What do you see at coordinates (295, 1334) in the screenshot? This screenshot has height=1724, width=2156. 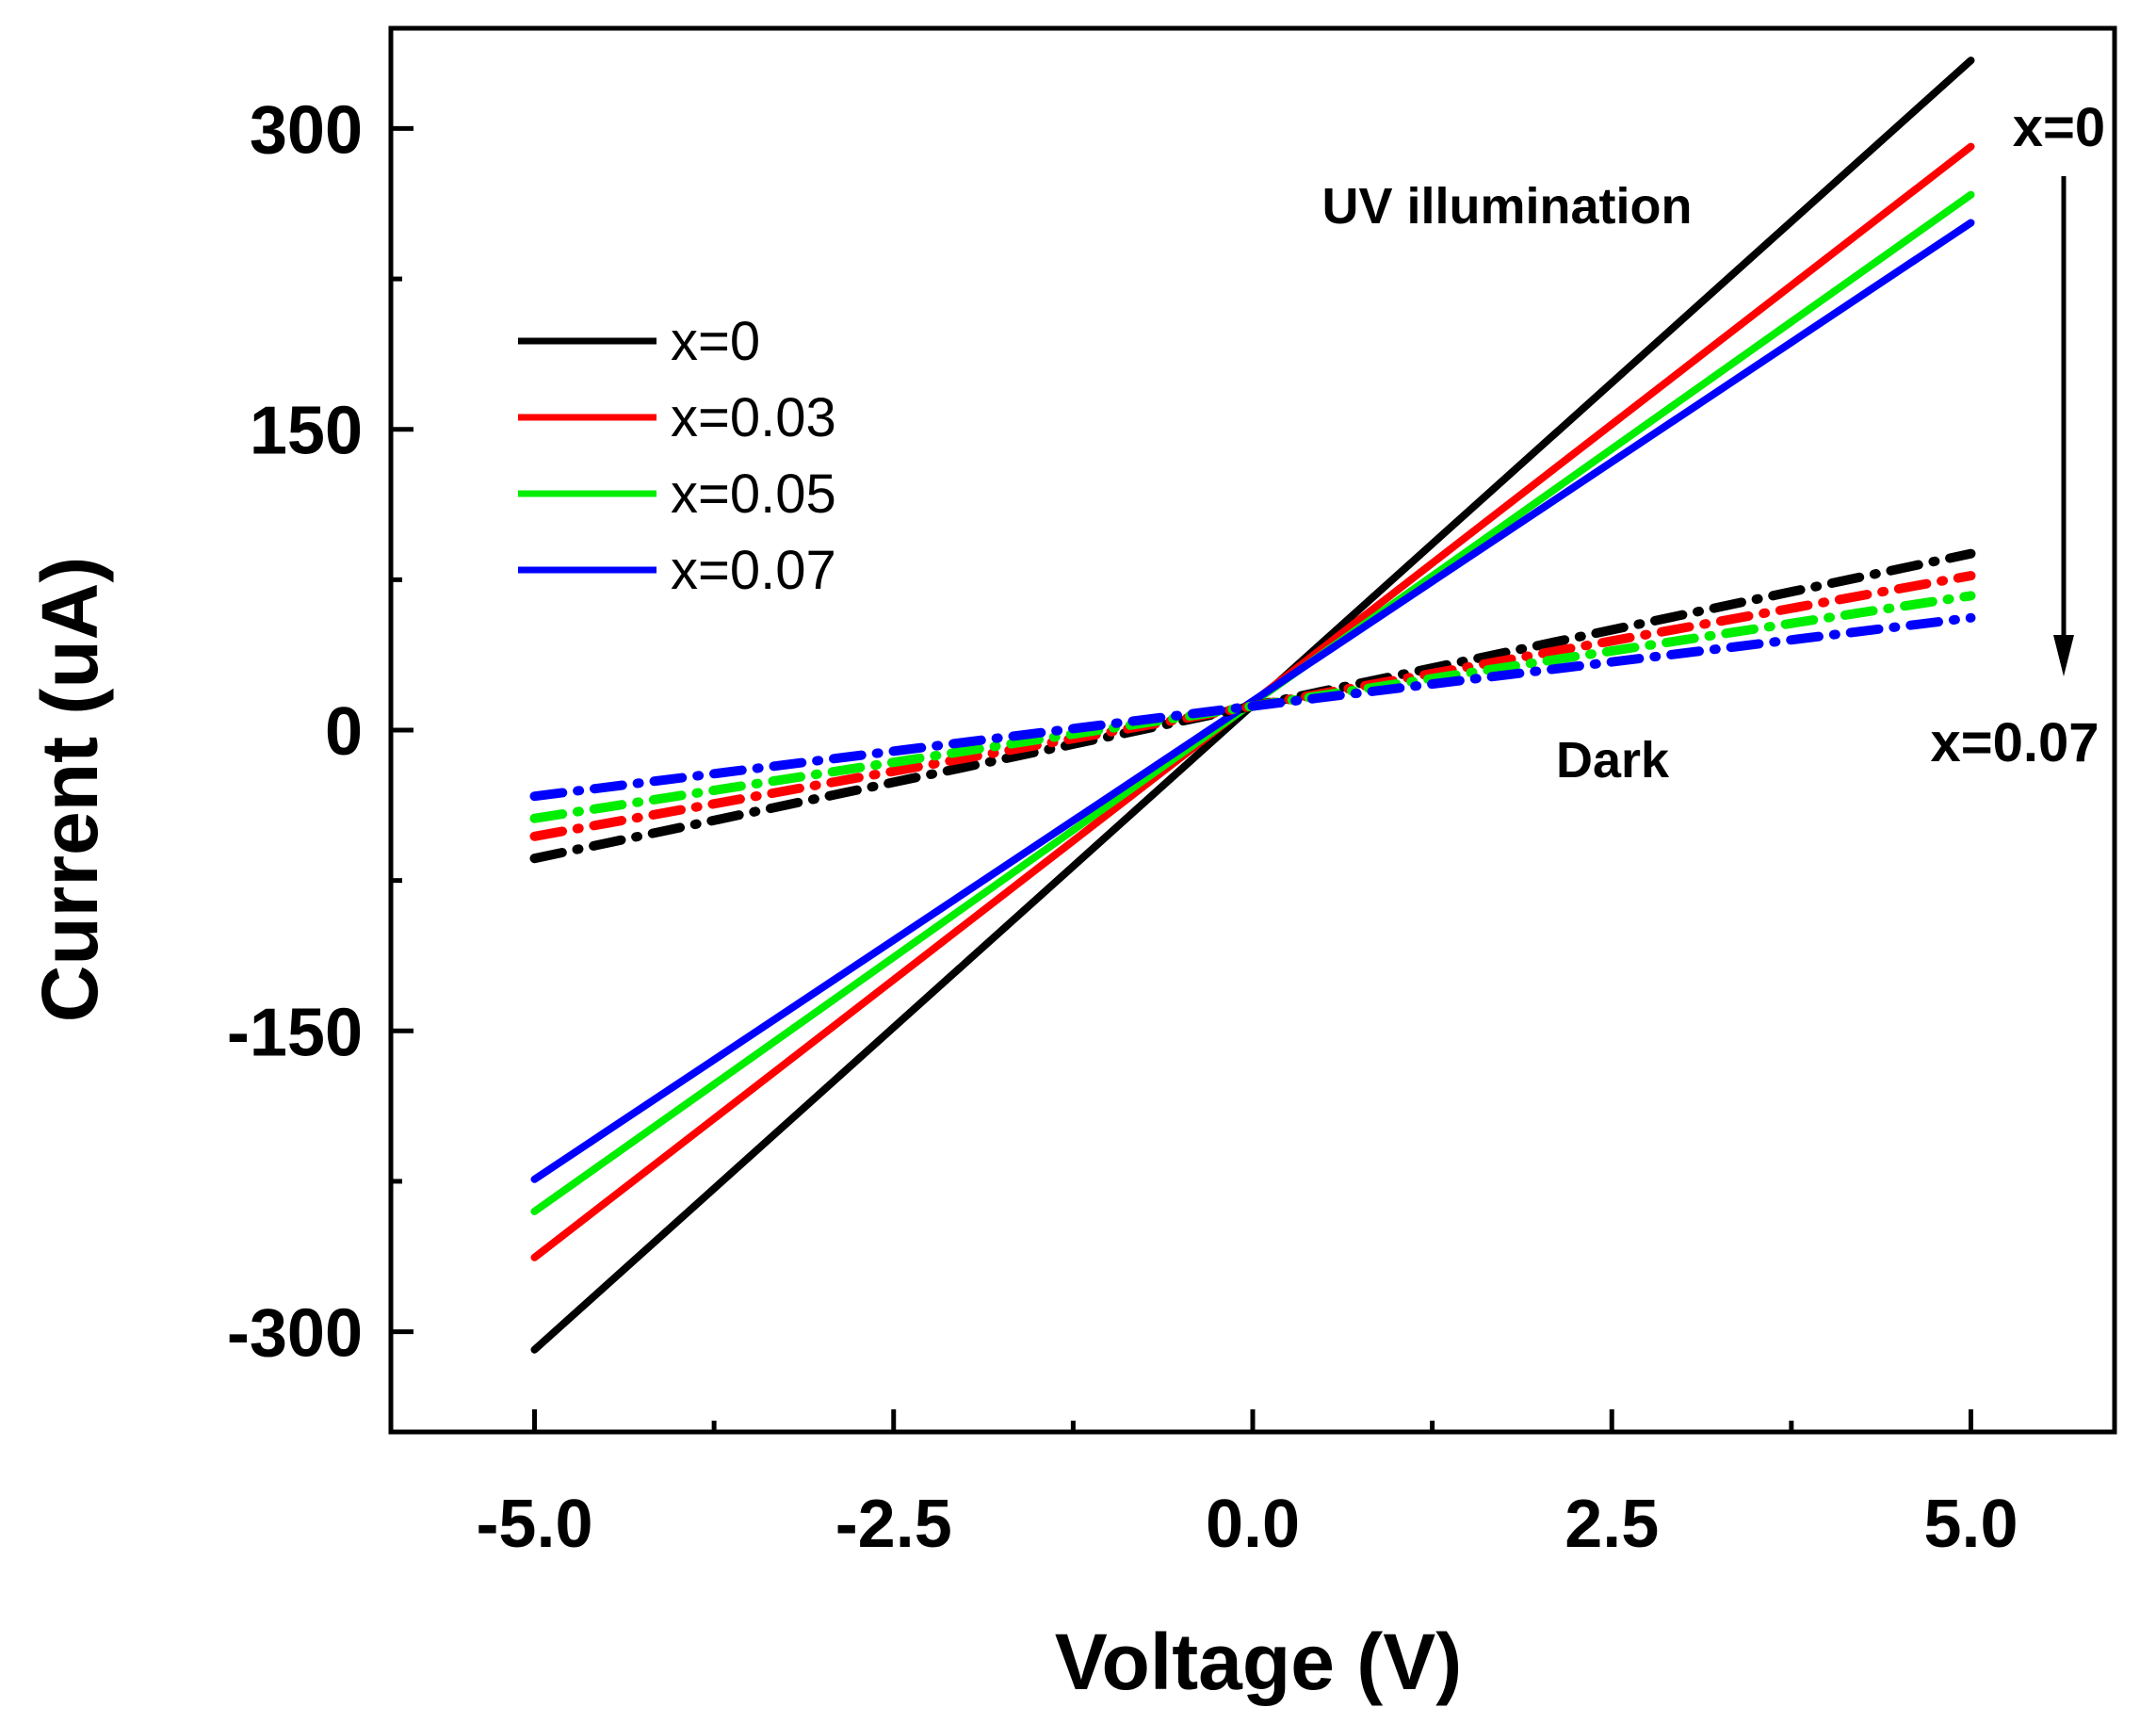 I see `y-tick-label: -300` at bounding box center [295, 1334].